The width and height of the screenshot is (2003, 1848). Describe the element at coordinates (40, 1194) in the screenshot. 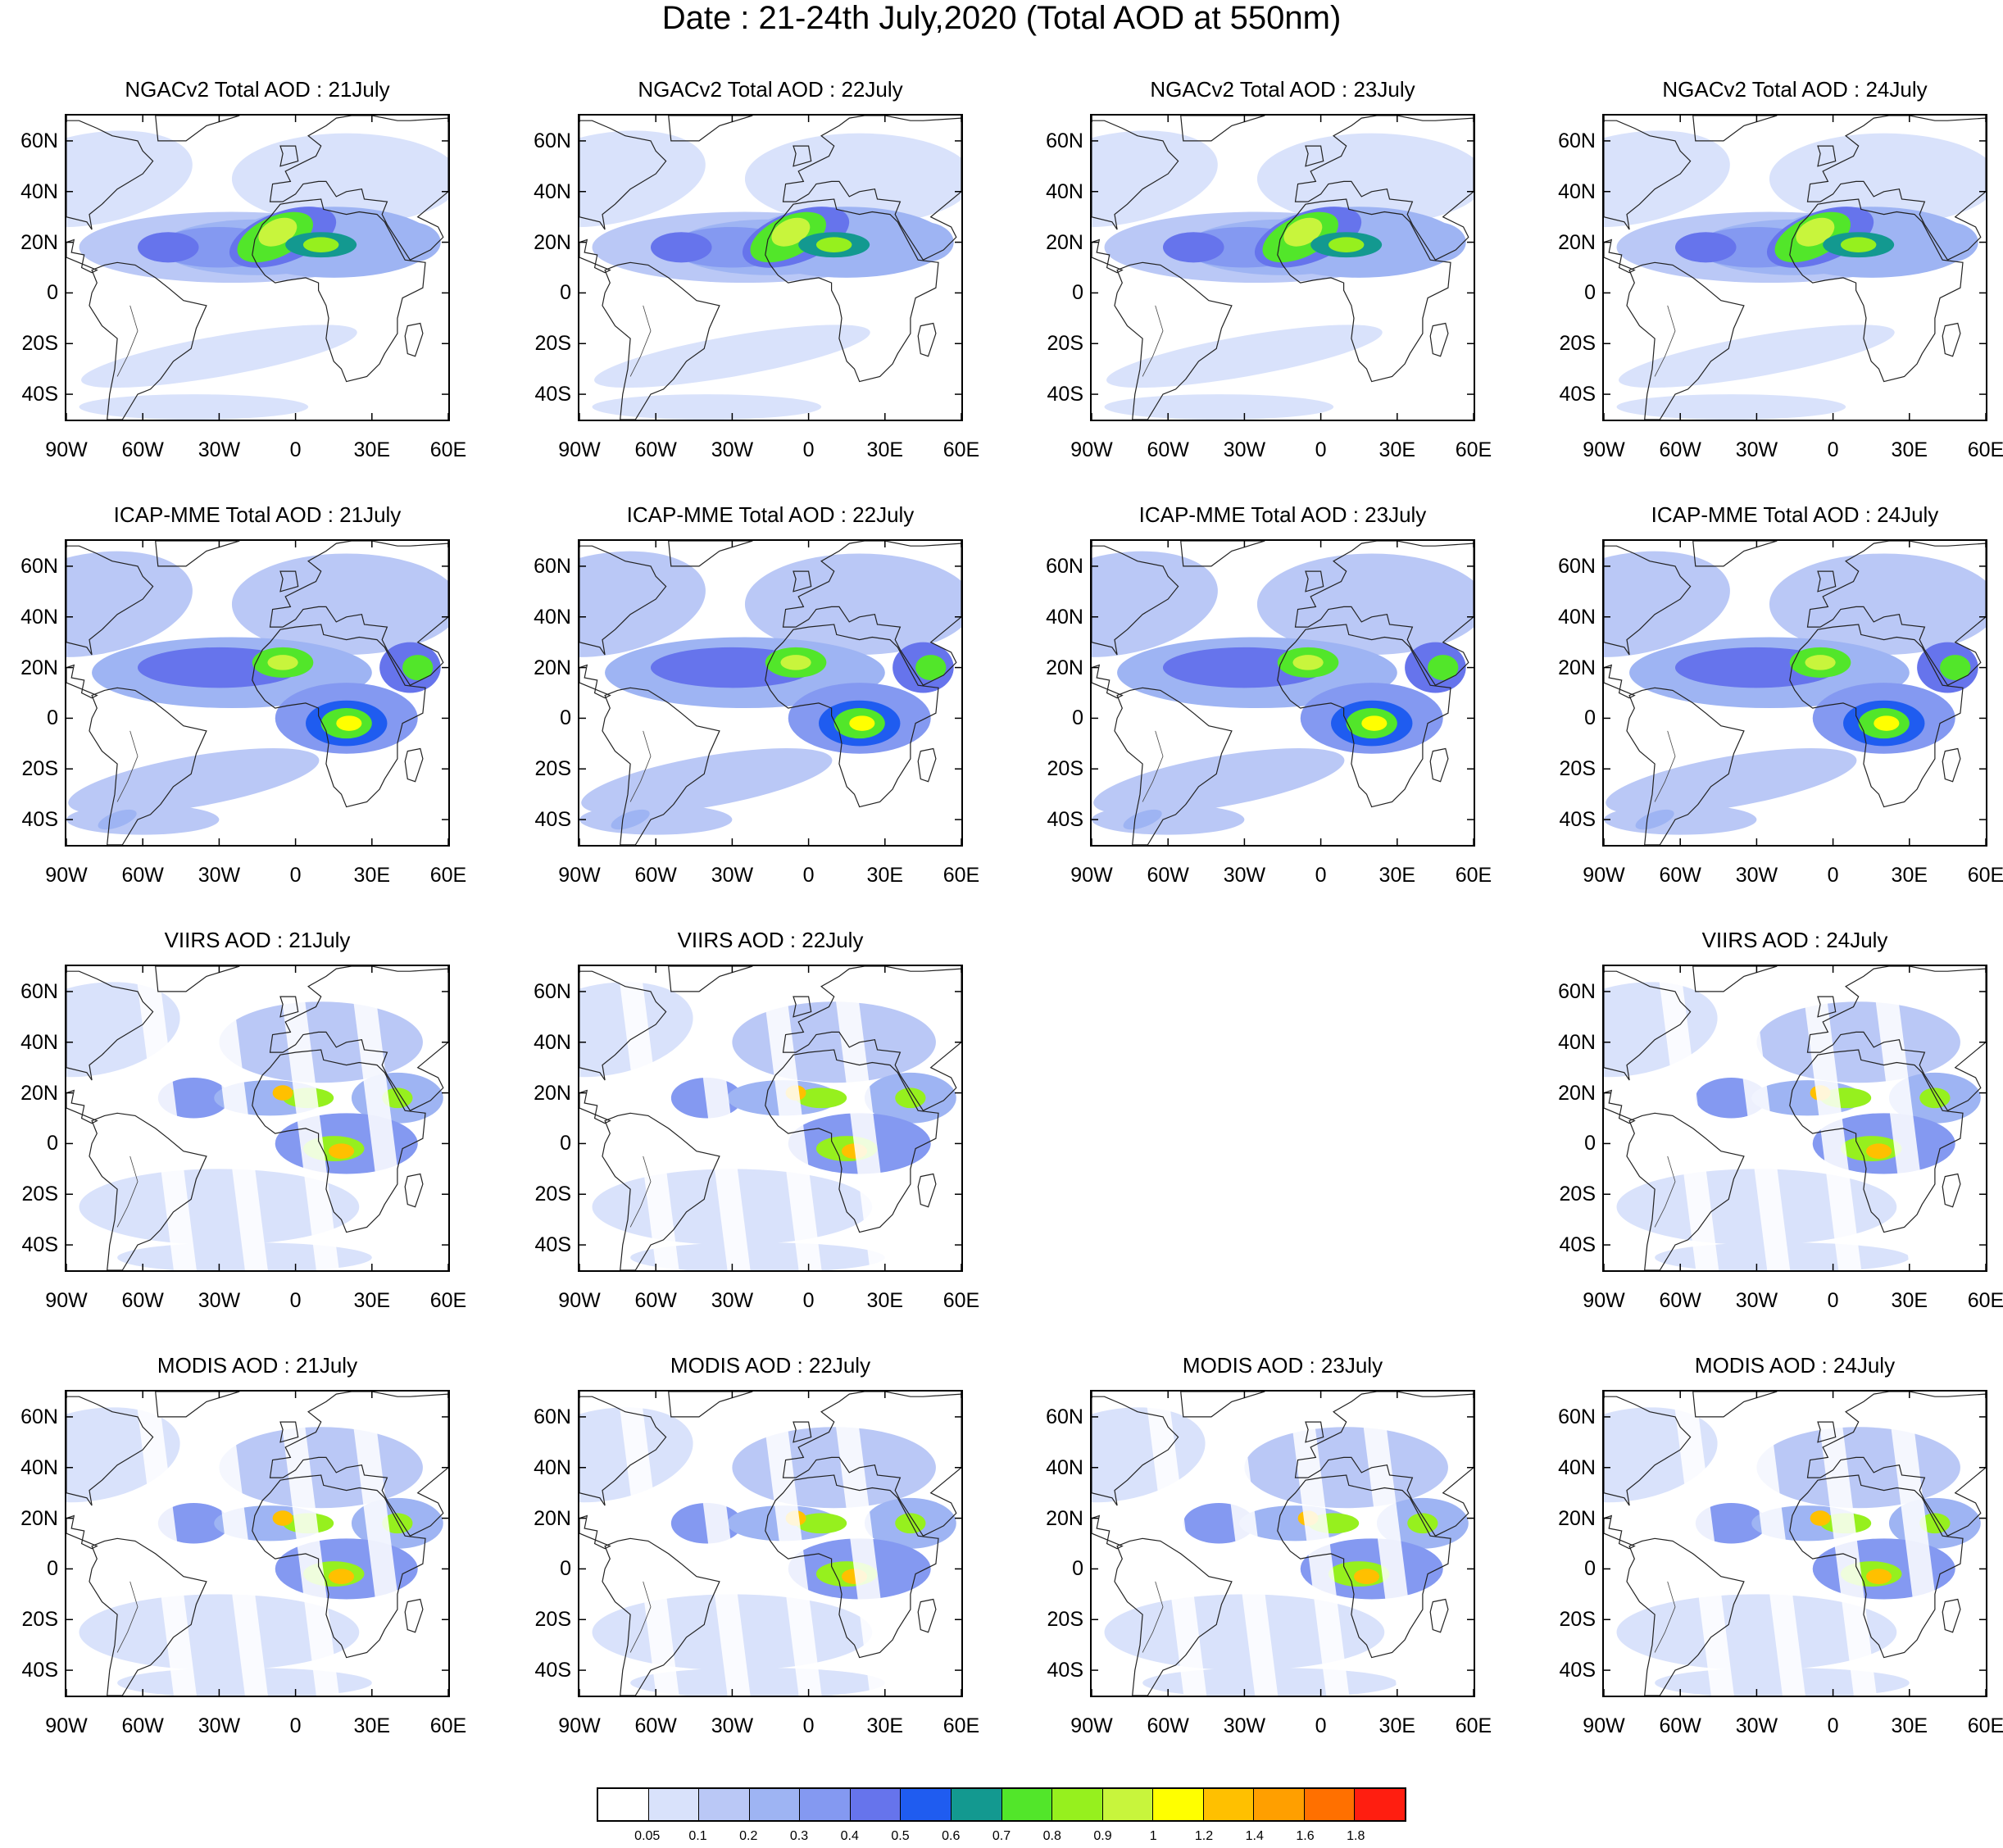

I see `lat-tick-label: 20S` at that location.